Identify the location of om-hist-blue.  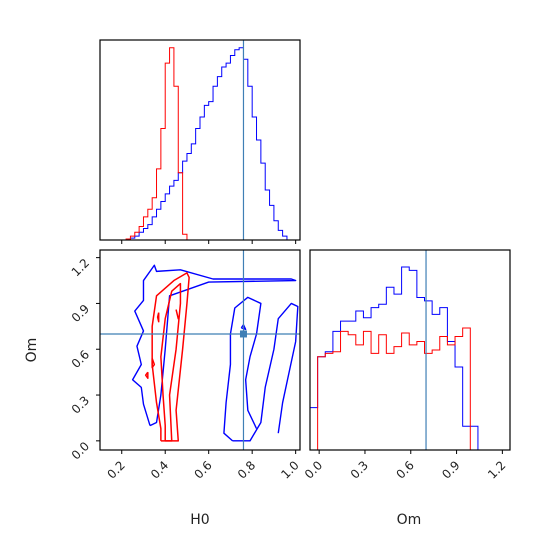
(405, 358).